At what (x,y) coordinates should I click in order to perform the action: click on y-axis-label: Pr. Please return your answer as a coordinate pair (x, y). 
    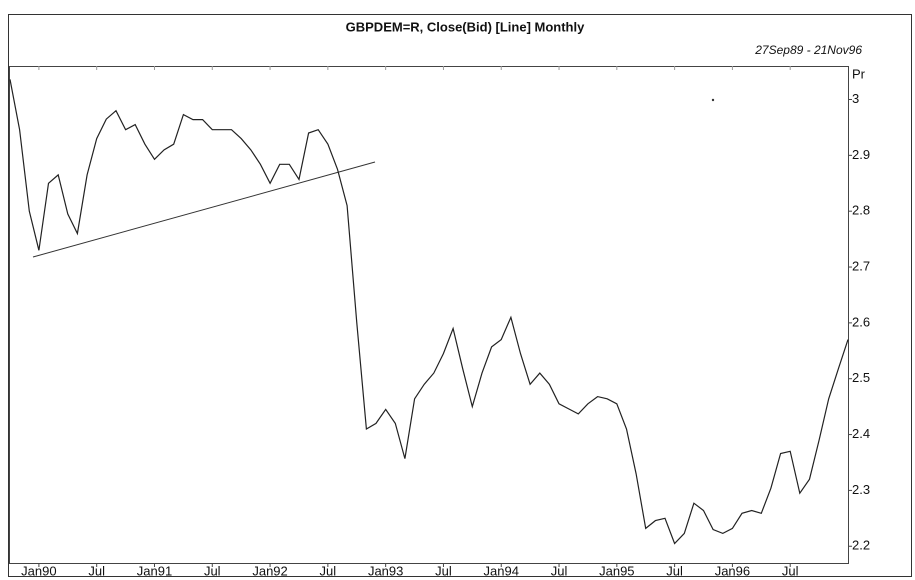
    Looking at the image, I should click on (859, 73).